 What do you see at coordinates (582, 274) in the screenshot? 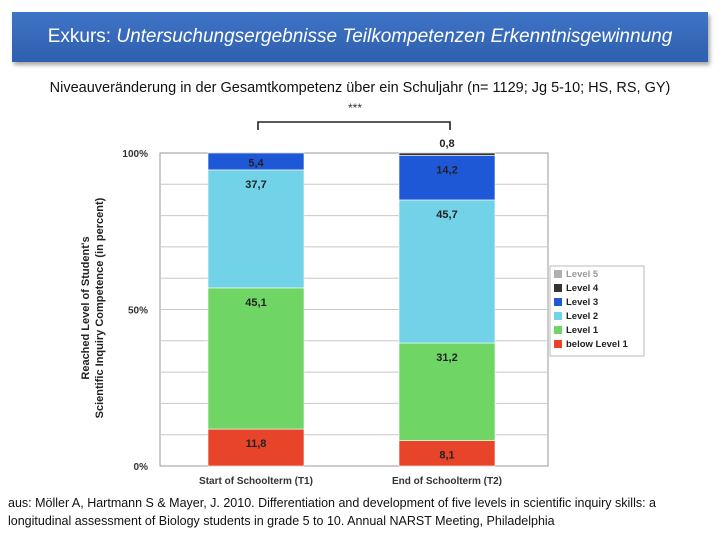
I see `legend-label: Level 5` at bounding box center [582, 274].